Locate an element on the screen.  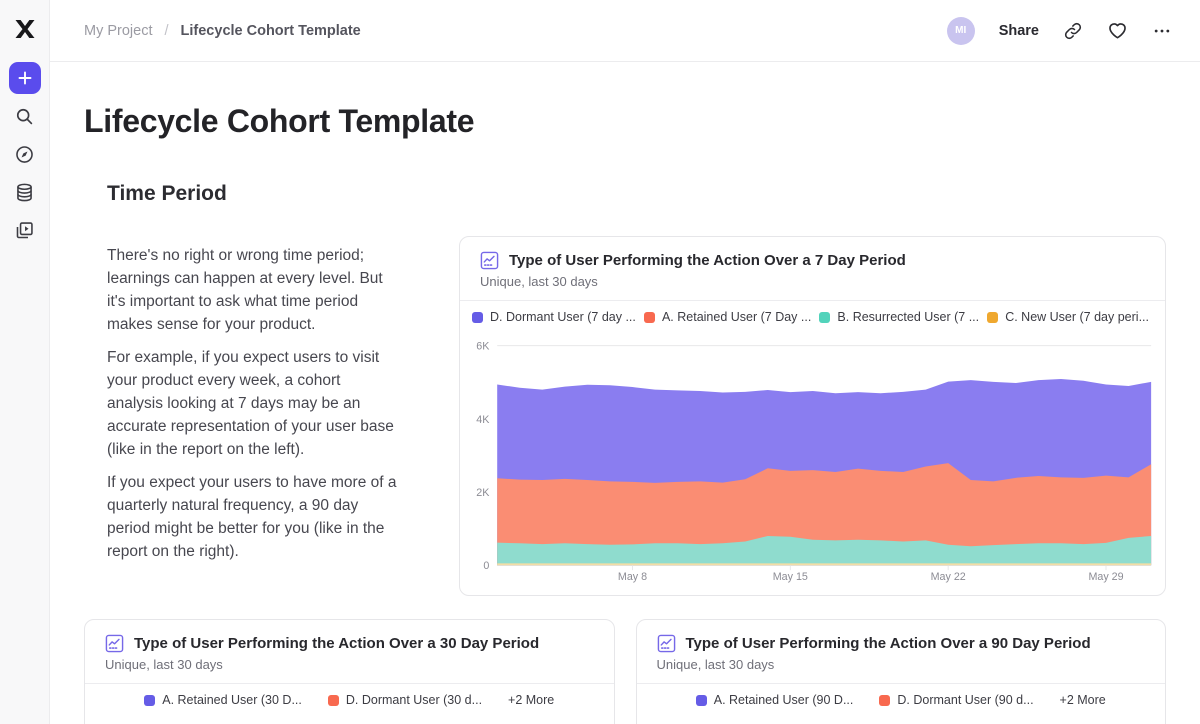
partial-plot: 1.5K is located at coordinates (349, 716).